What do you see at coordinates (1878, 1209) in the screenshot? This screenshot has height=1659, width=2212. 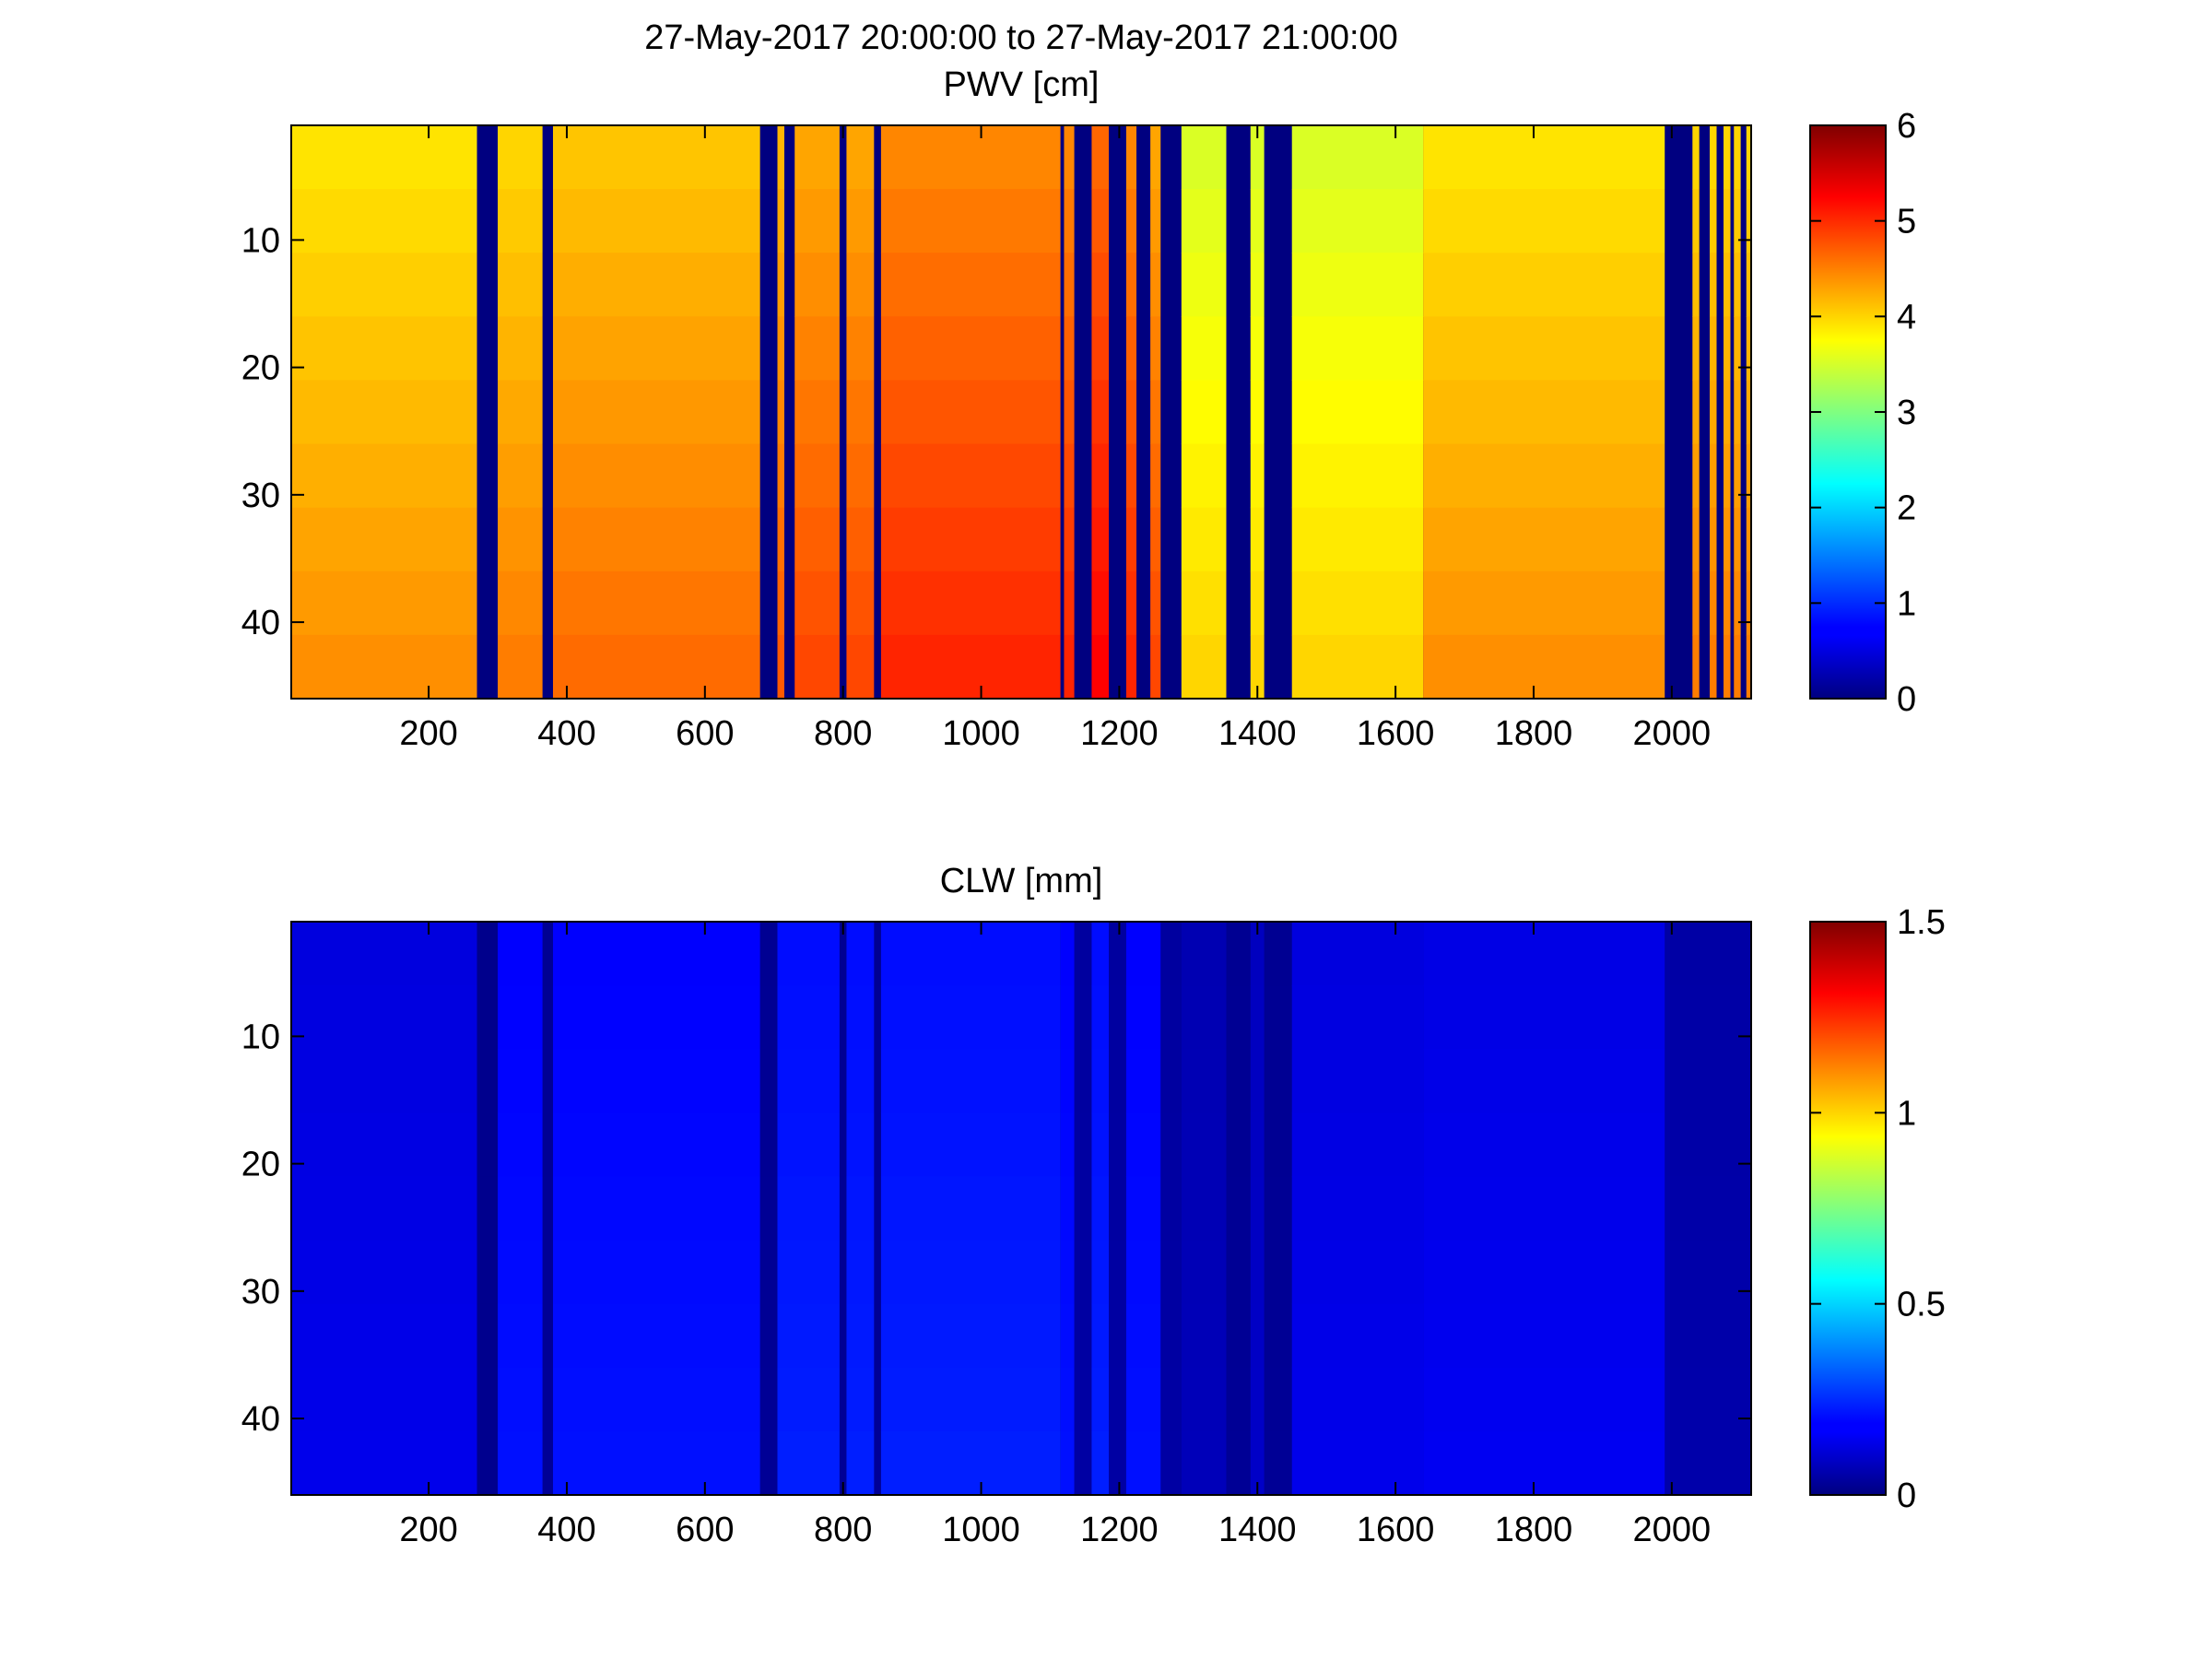 I see `clw-colorbar-ticks: 0 0.5 1 1.5` at bounding box center [1878, 1209].